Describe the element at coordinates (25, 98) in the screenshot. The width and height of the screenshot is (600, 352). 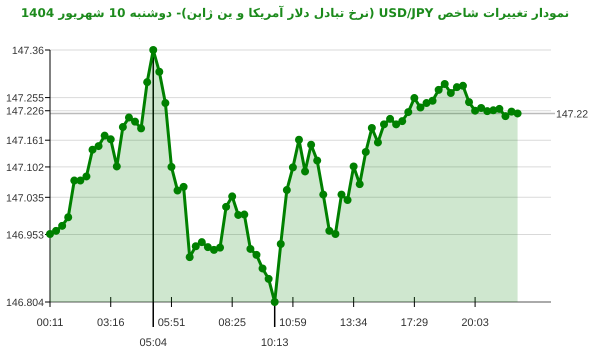
I see `y-tick-label: 147.255` at that location.